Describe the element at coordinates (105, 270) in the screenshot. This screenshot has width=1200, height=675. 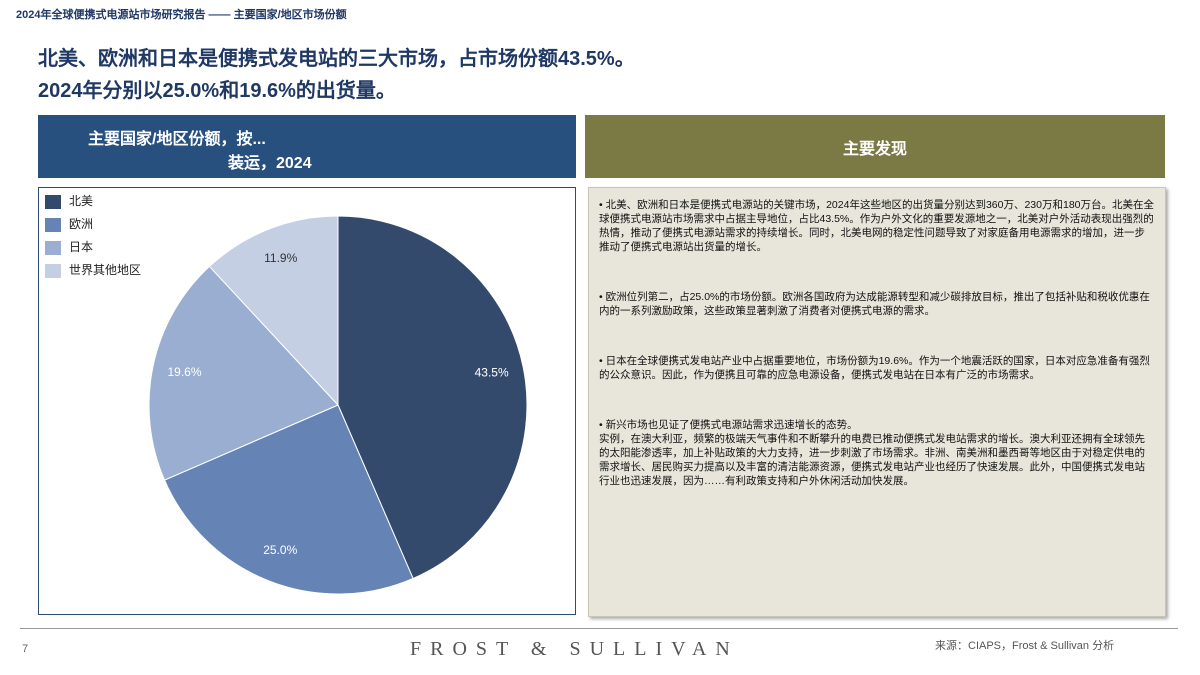
I see `legend-label: 世界其他地区` at that location.